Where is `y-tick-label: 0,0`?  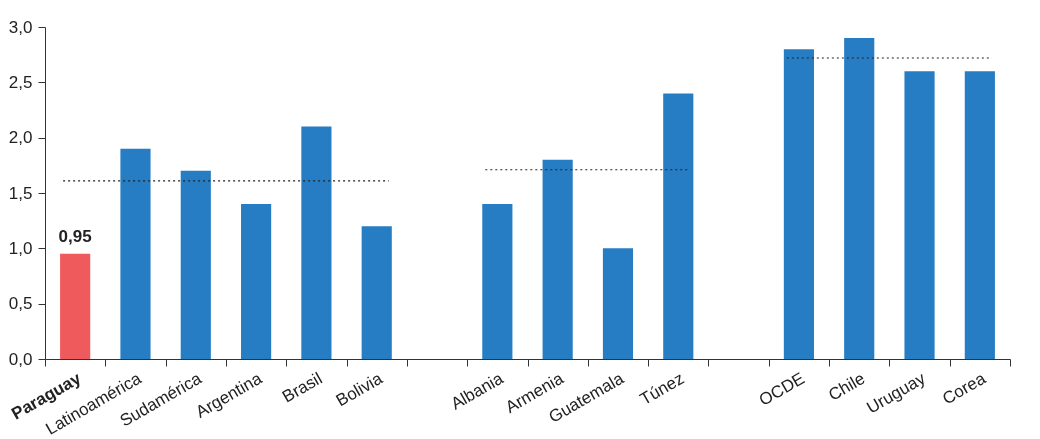 y-tick-label: 0,0 is located at coordinates (20, 359).